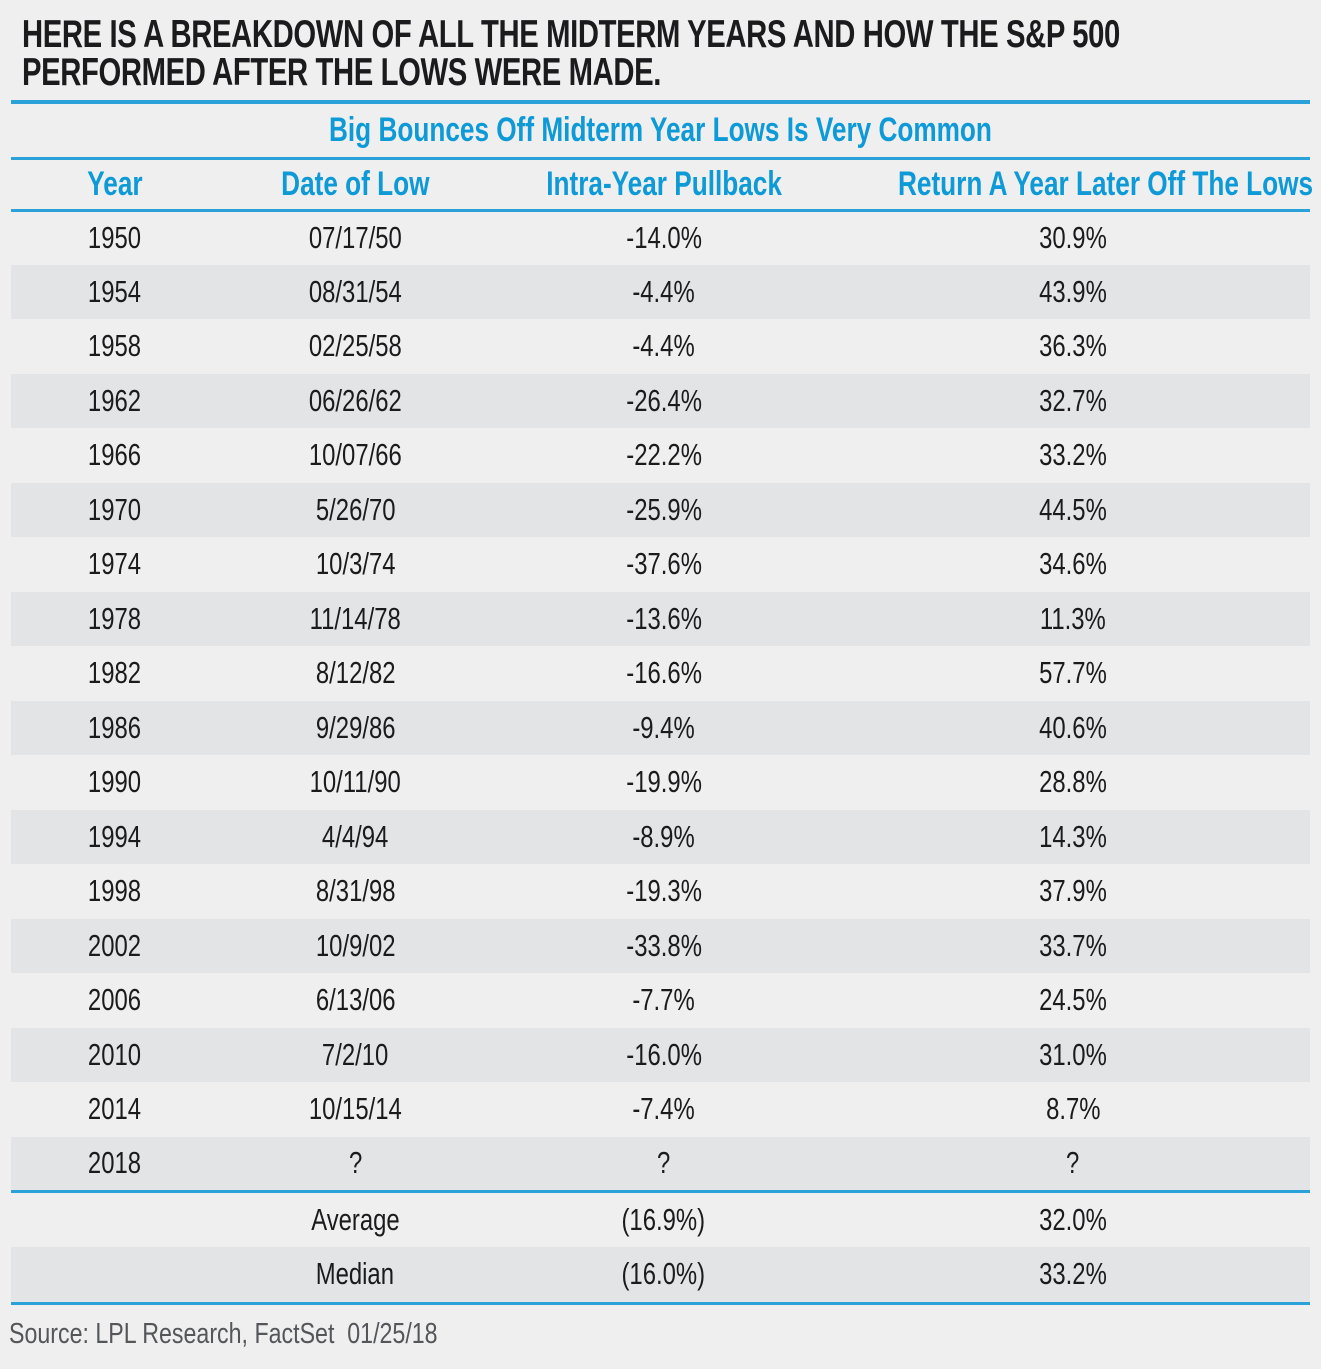 This screenshot has width=1321, height=1369. I want to click on cell-return-a-year-later: 24.5%, so click(1073, 1000).